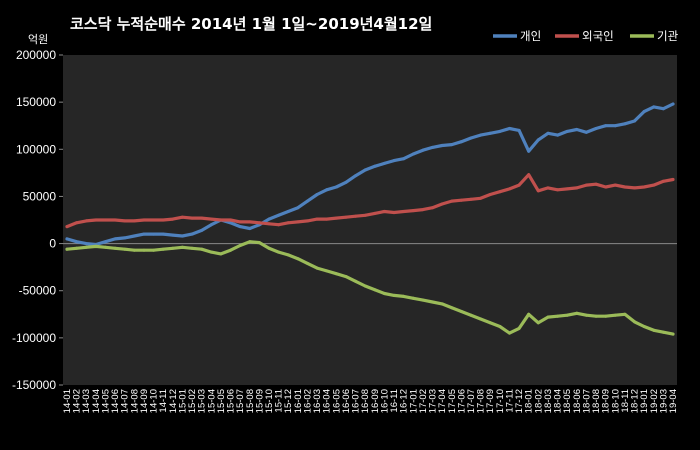 This screenshot has width=700, height=450. What do you see at coordinates (231, 401) in the screenshot?
I see `x-tick-label: 15-06` at bounding box center [231, 401].